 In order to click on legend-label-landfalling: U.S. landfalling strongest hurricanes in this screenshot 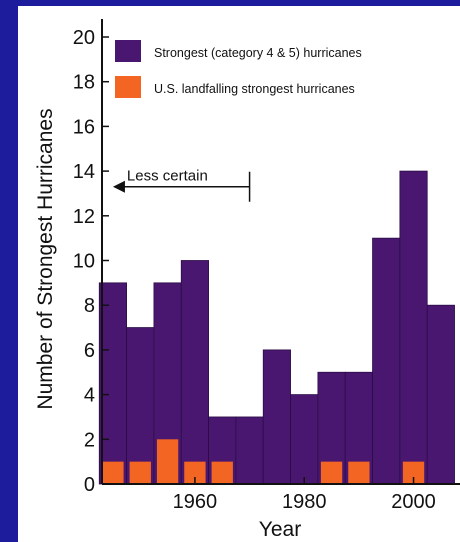, I will do `click(254, 89)`.